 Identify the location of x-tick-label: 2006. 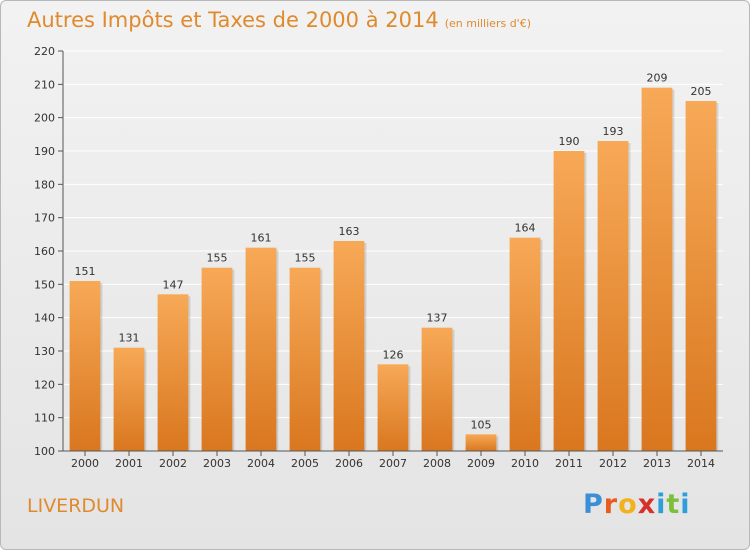
(349, 463).